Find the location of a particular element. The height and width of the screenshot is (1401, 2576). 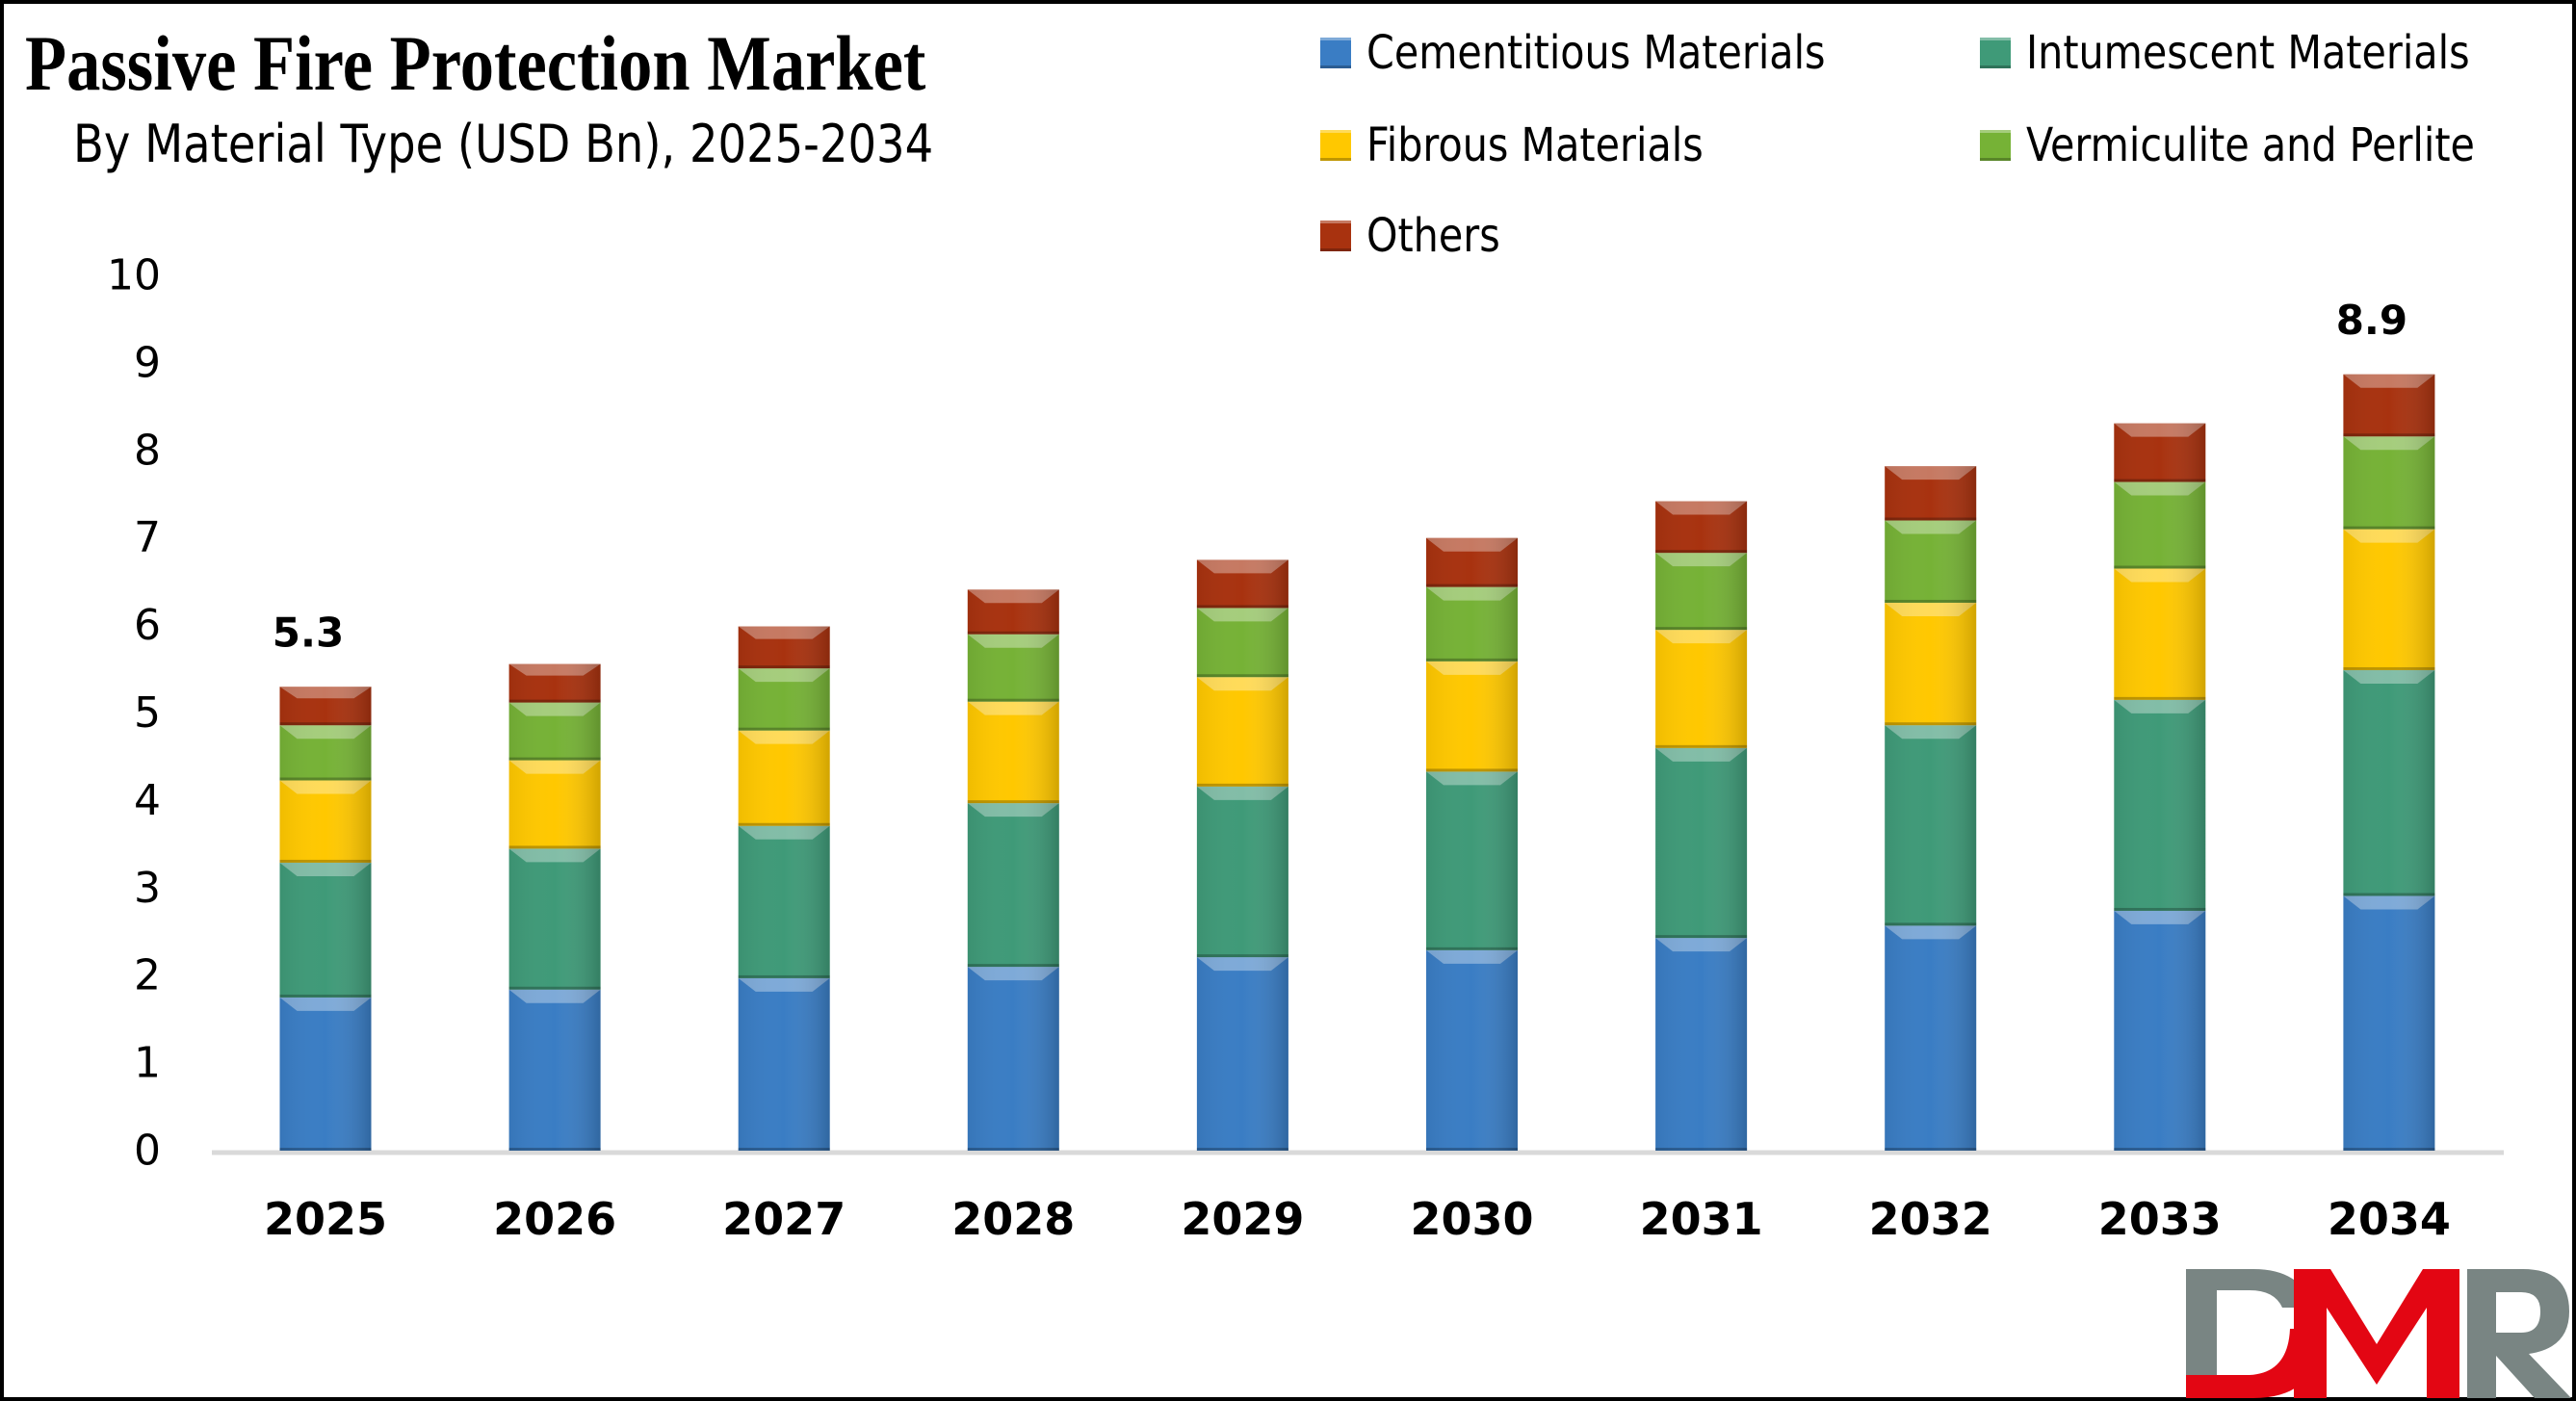

y-tick-label: 0 is located at coordinates (147, 1151).